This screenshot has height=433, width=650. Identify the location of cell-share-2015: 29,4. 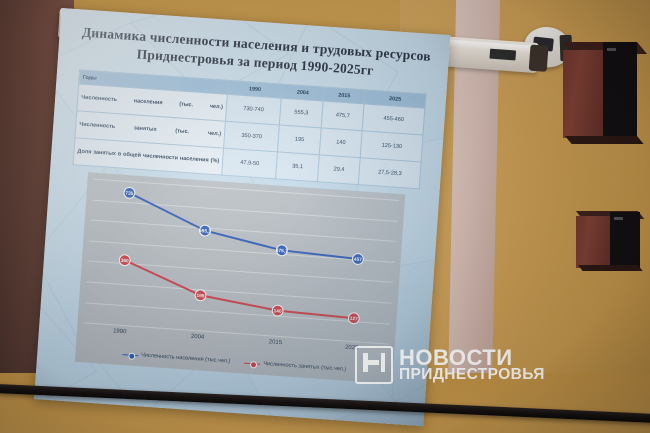
(339, 169).